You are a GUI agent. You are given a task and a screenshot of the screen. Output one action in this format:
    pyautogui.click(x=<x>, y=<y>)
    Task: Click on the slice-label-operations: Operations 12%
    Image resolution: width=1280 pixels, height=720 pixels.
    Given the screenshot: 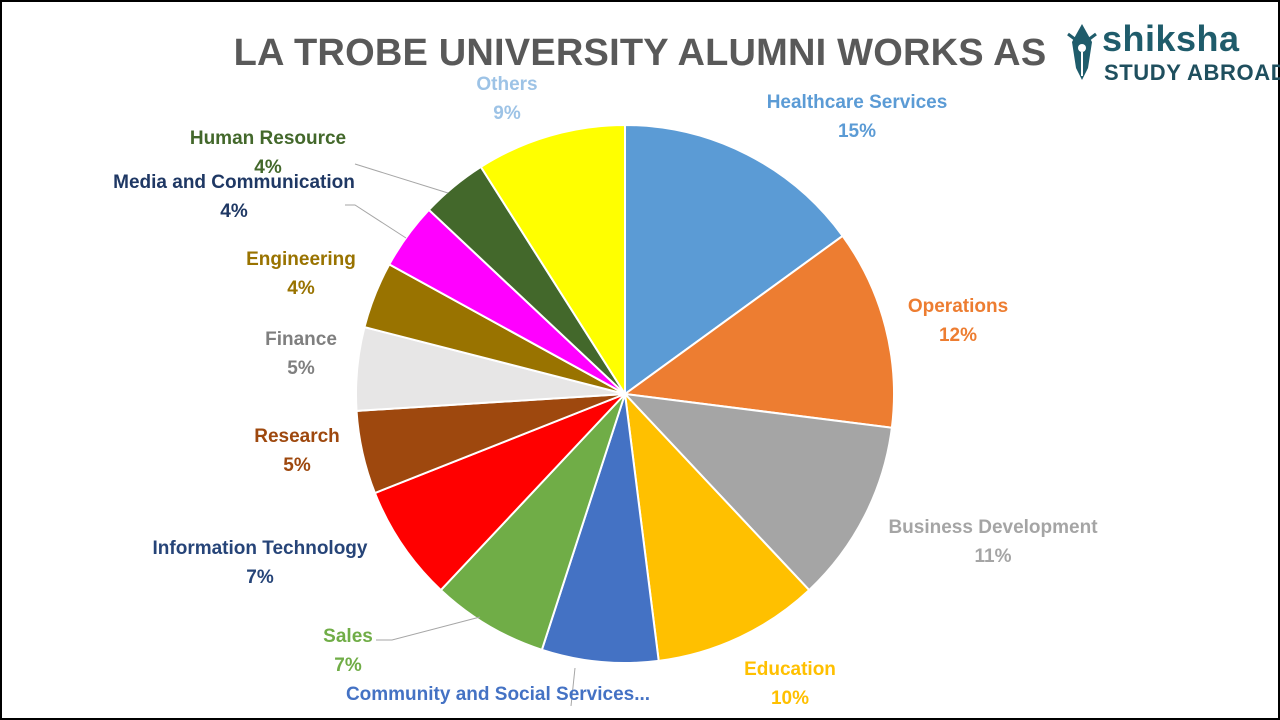 What is the action you would take?
    pyautogui.click(x=958, y=321)
    